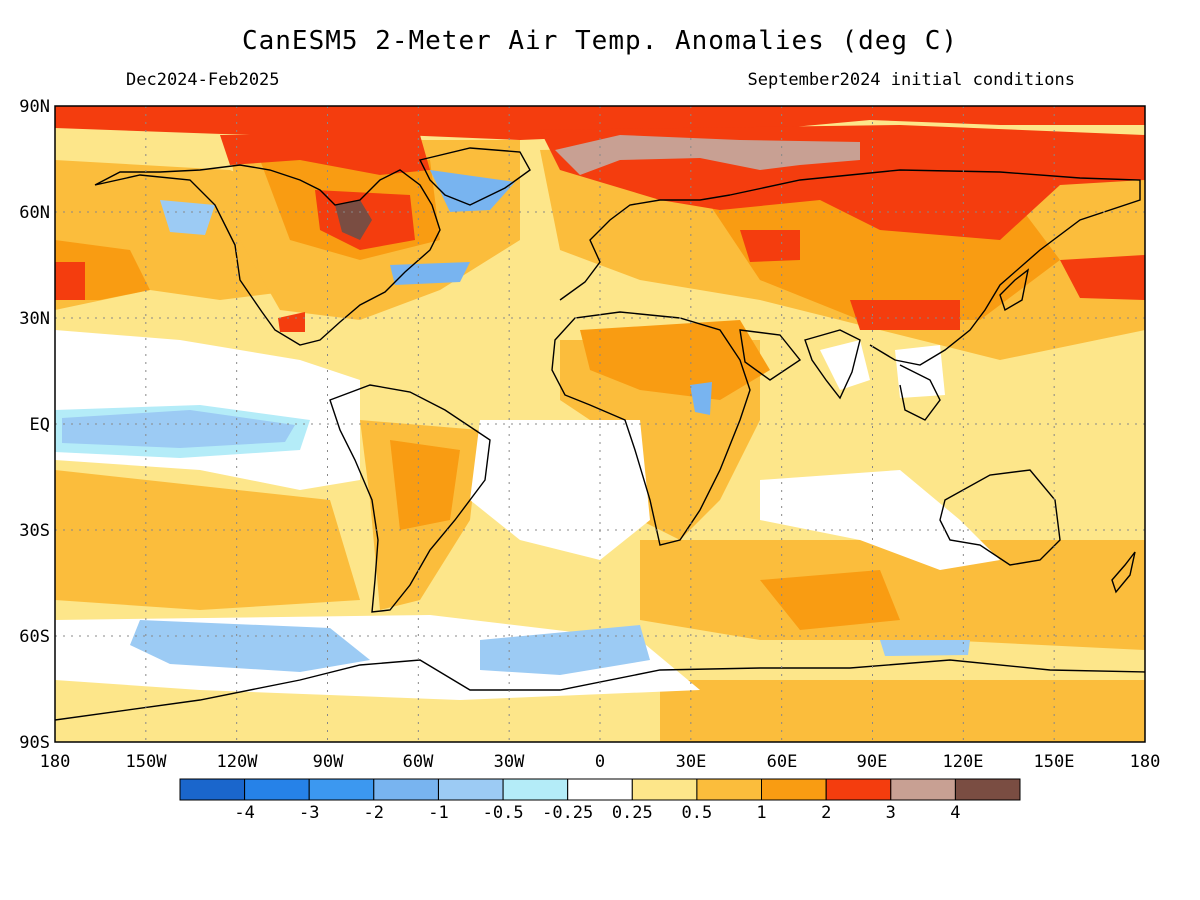 The image size is (1200, 900). Describe the element at coordinates (645, 247) in the screenshot. I see `coastline-europe` at that location.